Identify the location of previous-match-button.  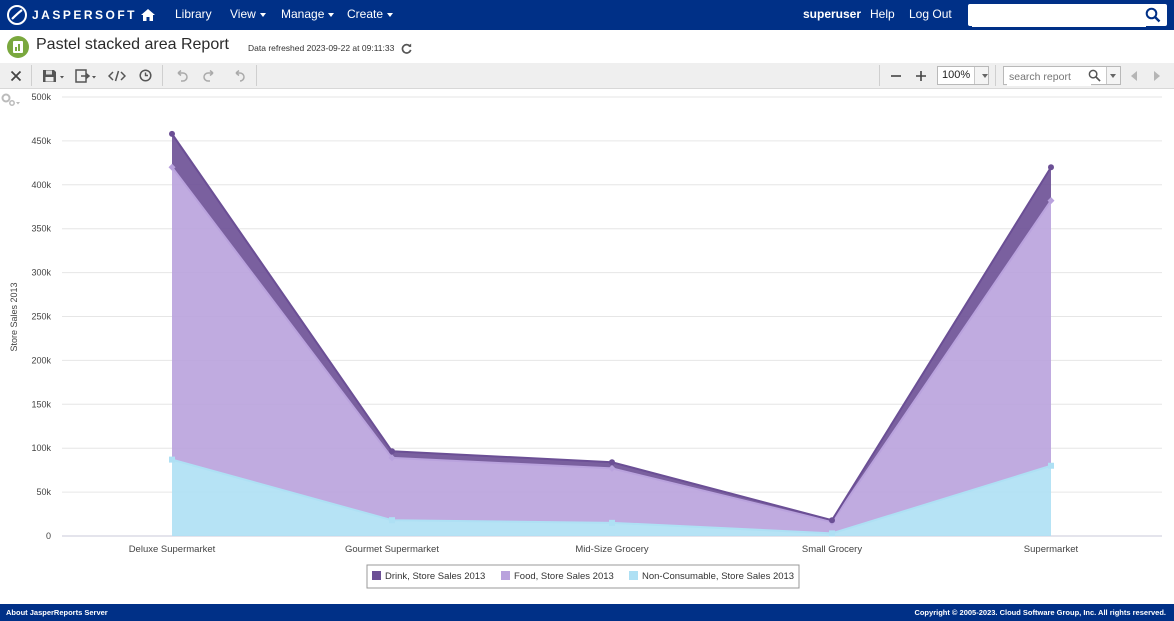
(1134, 75).